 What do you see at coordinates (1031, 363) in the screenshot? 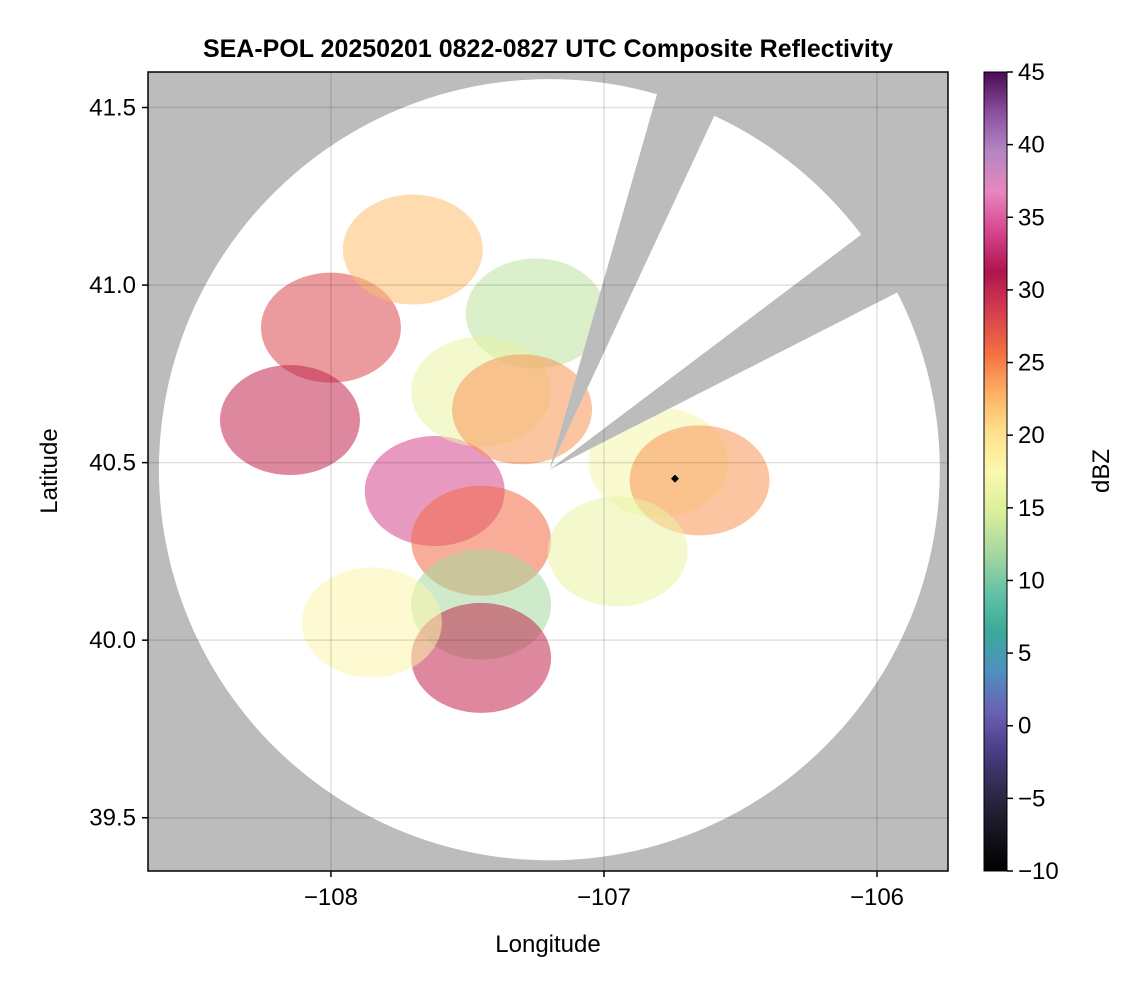
I see `colorbar-tick-label-7: 25` at bounding box center [1031, 363].